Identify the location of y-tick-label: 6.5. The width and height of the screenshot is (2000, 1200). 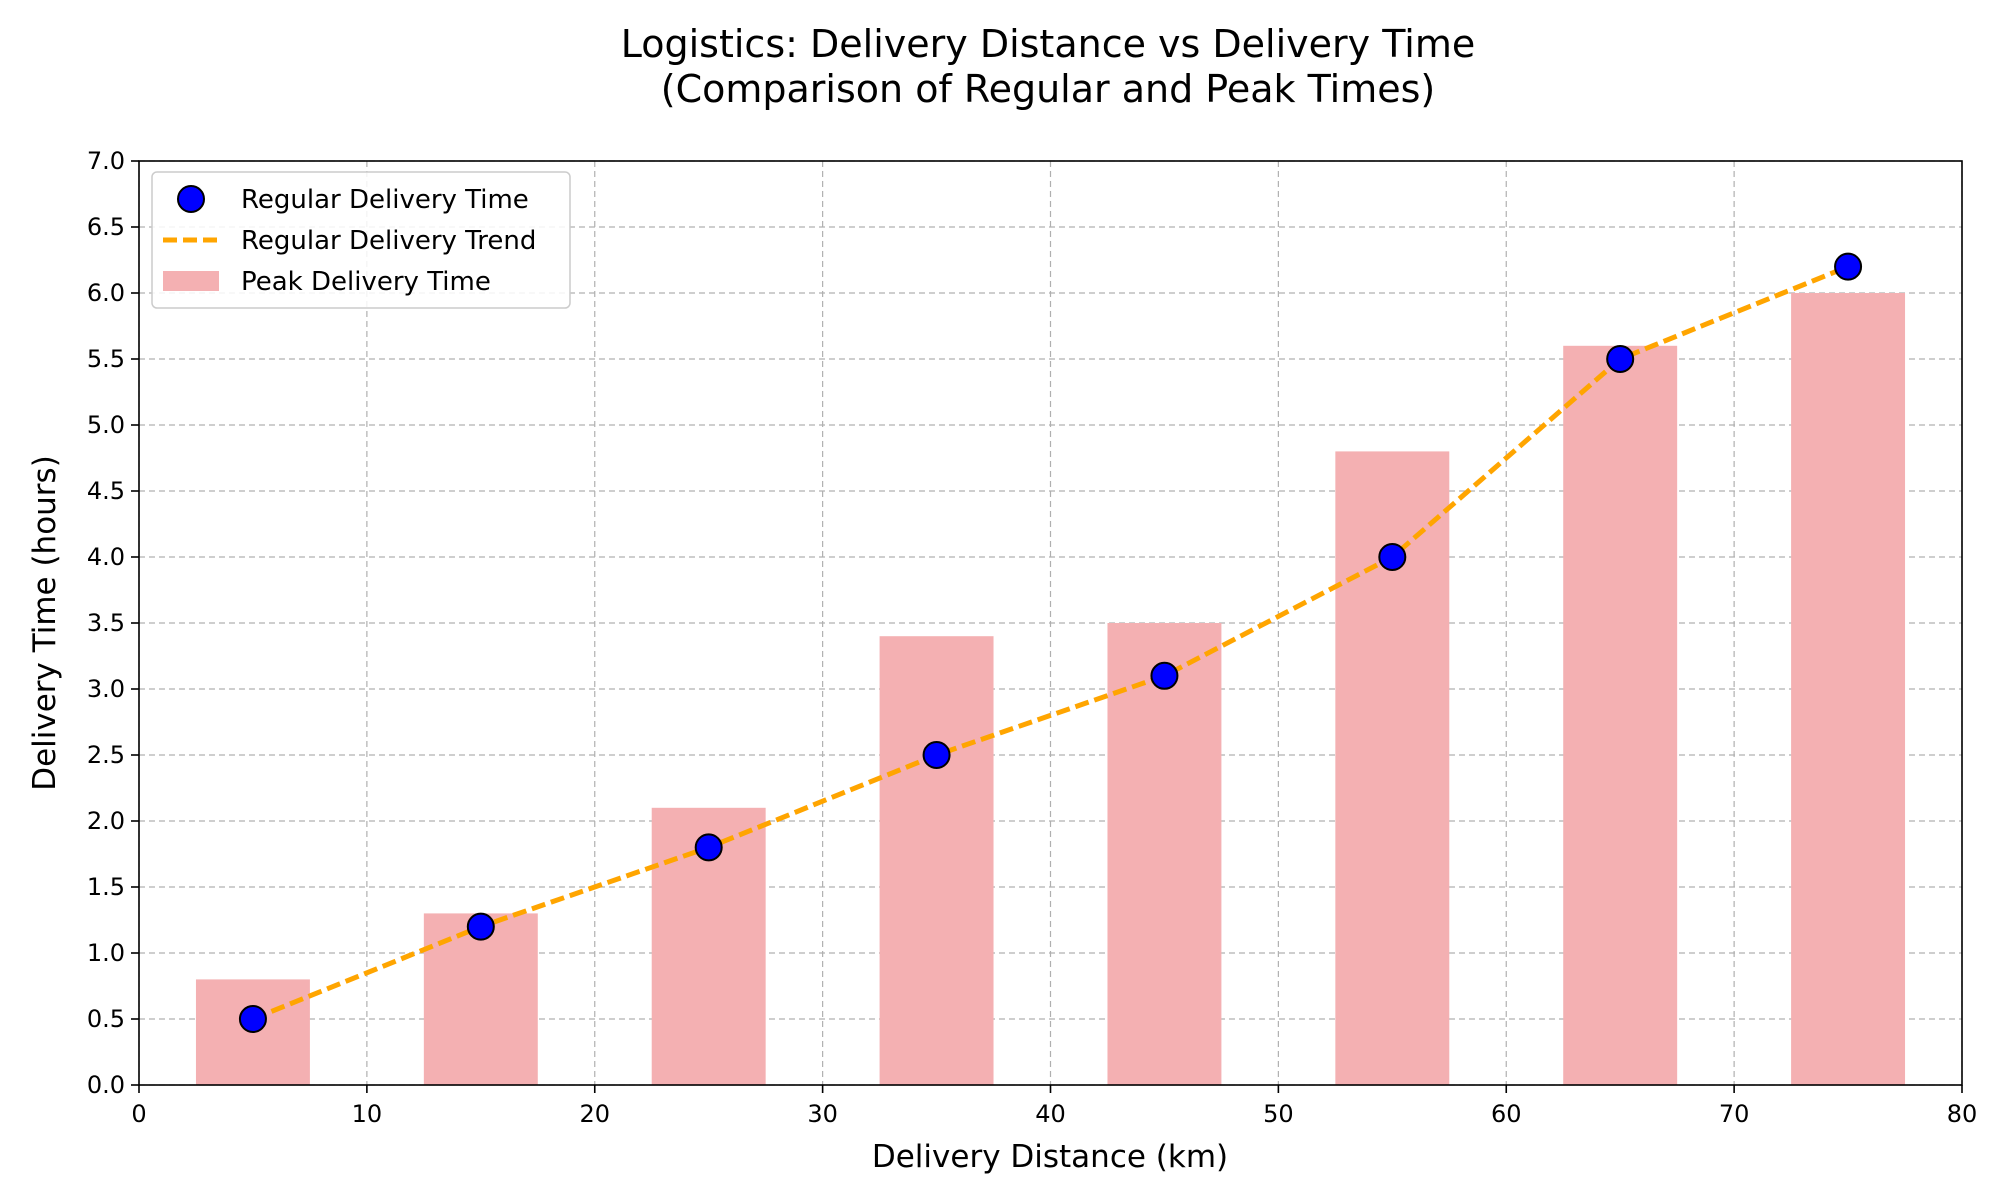
(106, 227).